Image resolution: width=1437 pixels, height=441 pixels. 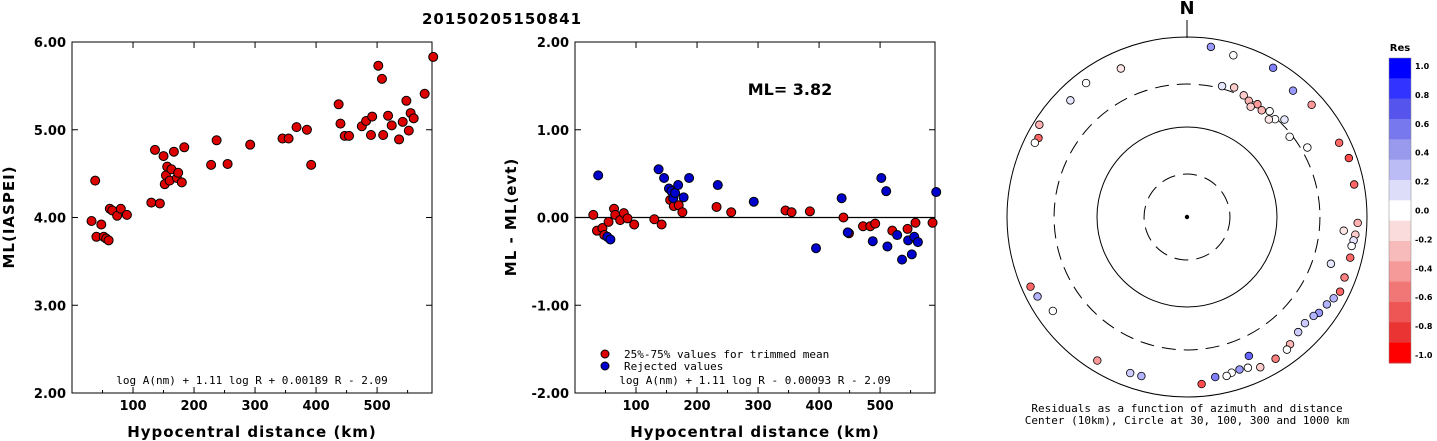 What do you see at coordinates (1422, 66) in the screenshot?
I see `colorbar-tick-label: 1.0` at bounding box center [1422, 66].